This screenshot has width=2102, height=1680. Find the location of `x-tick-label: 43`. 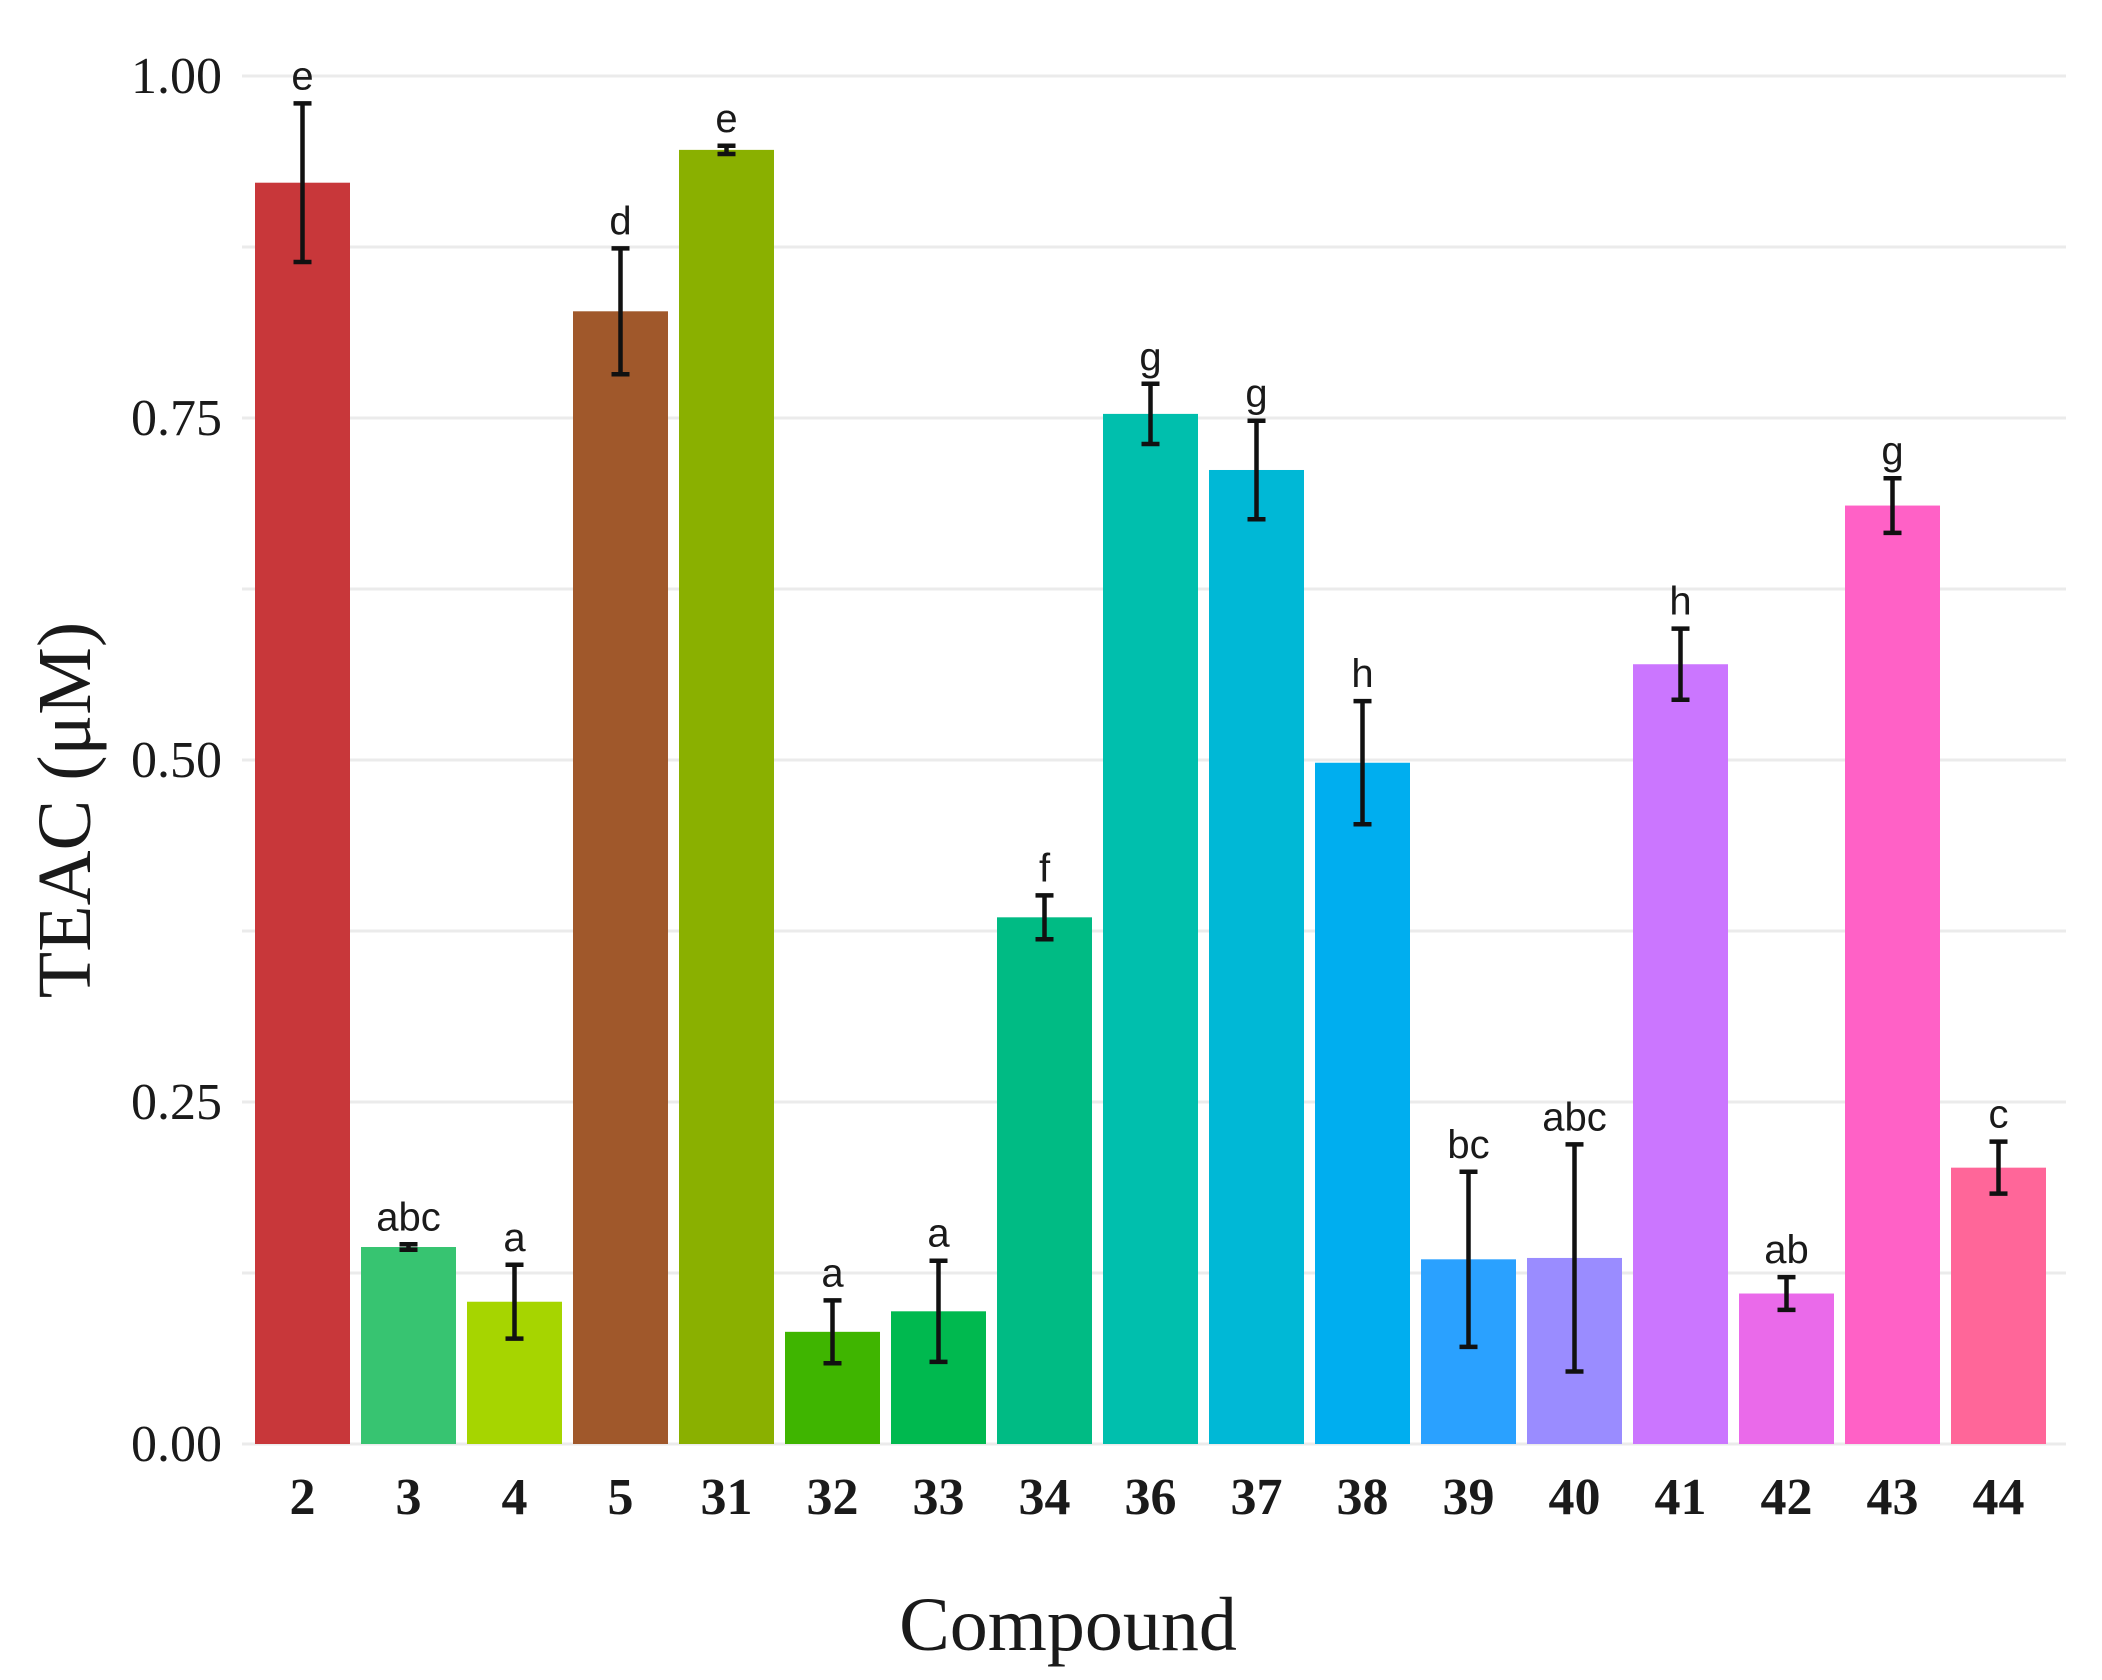

x-tick-label: 43 is located at coordinates (1893, 1497).